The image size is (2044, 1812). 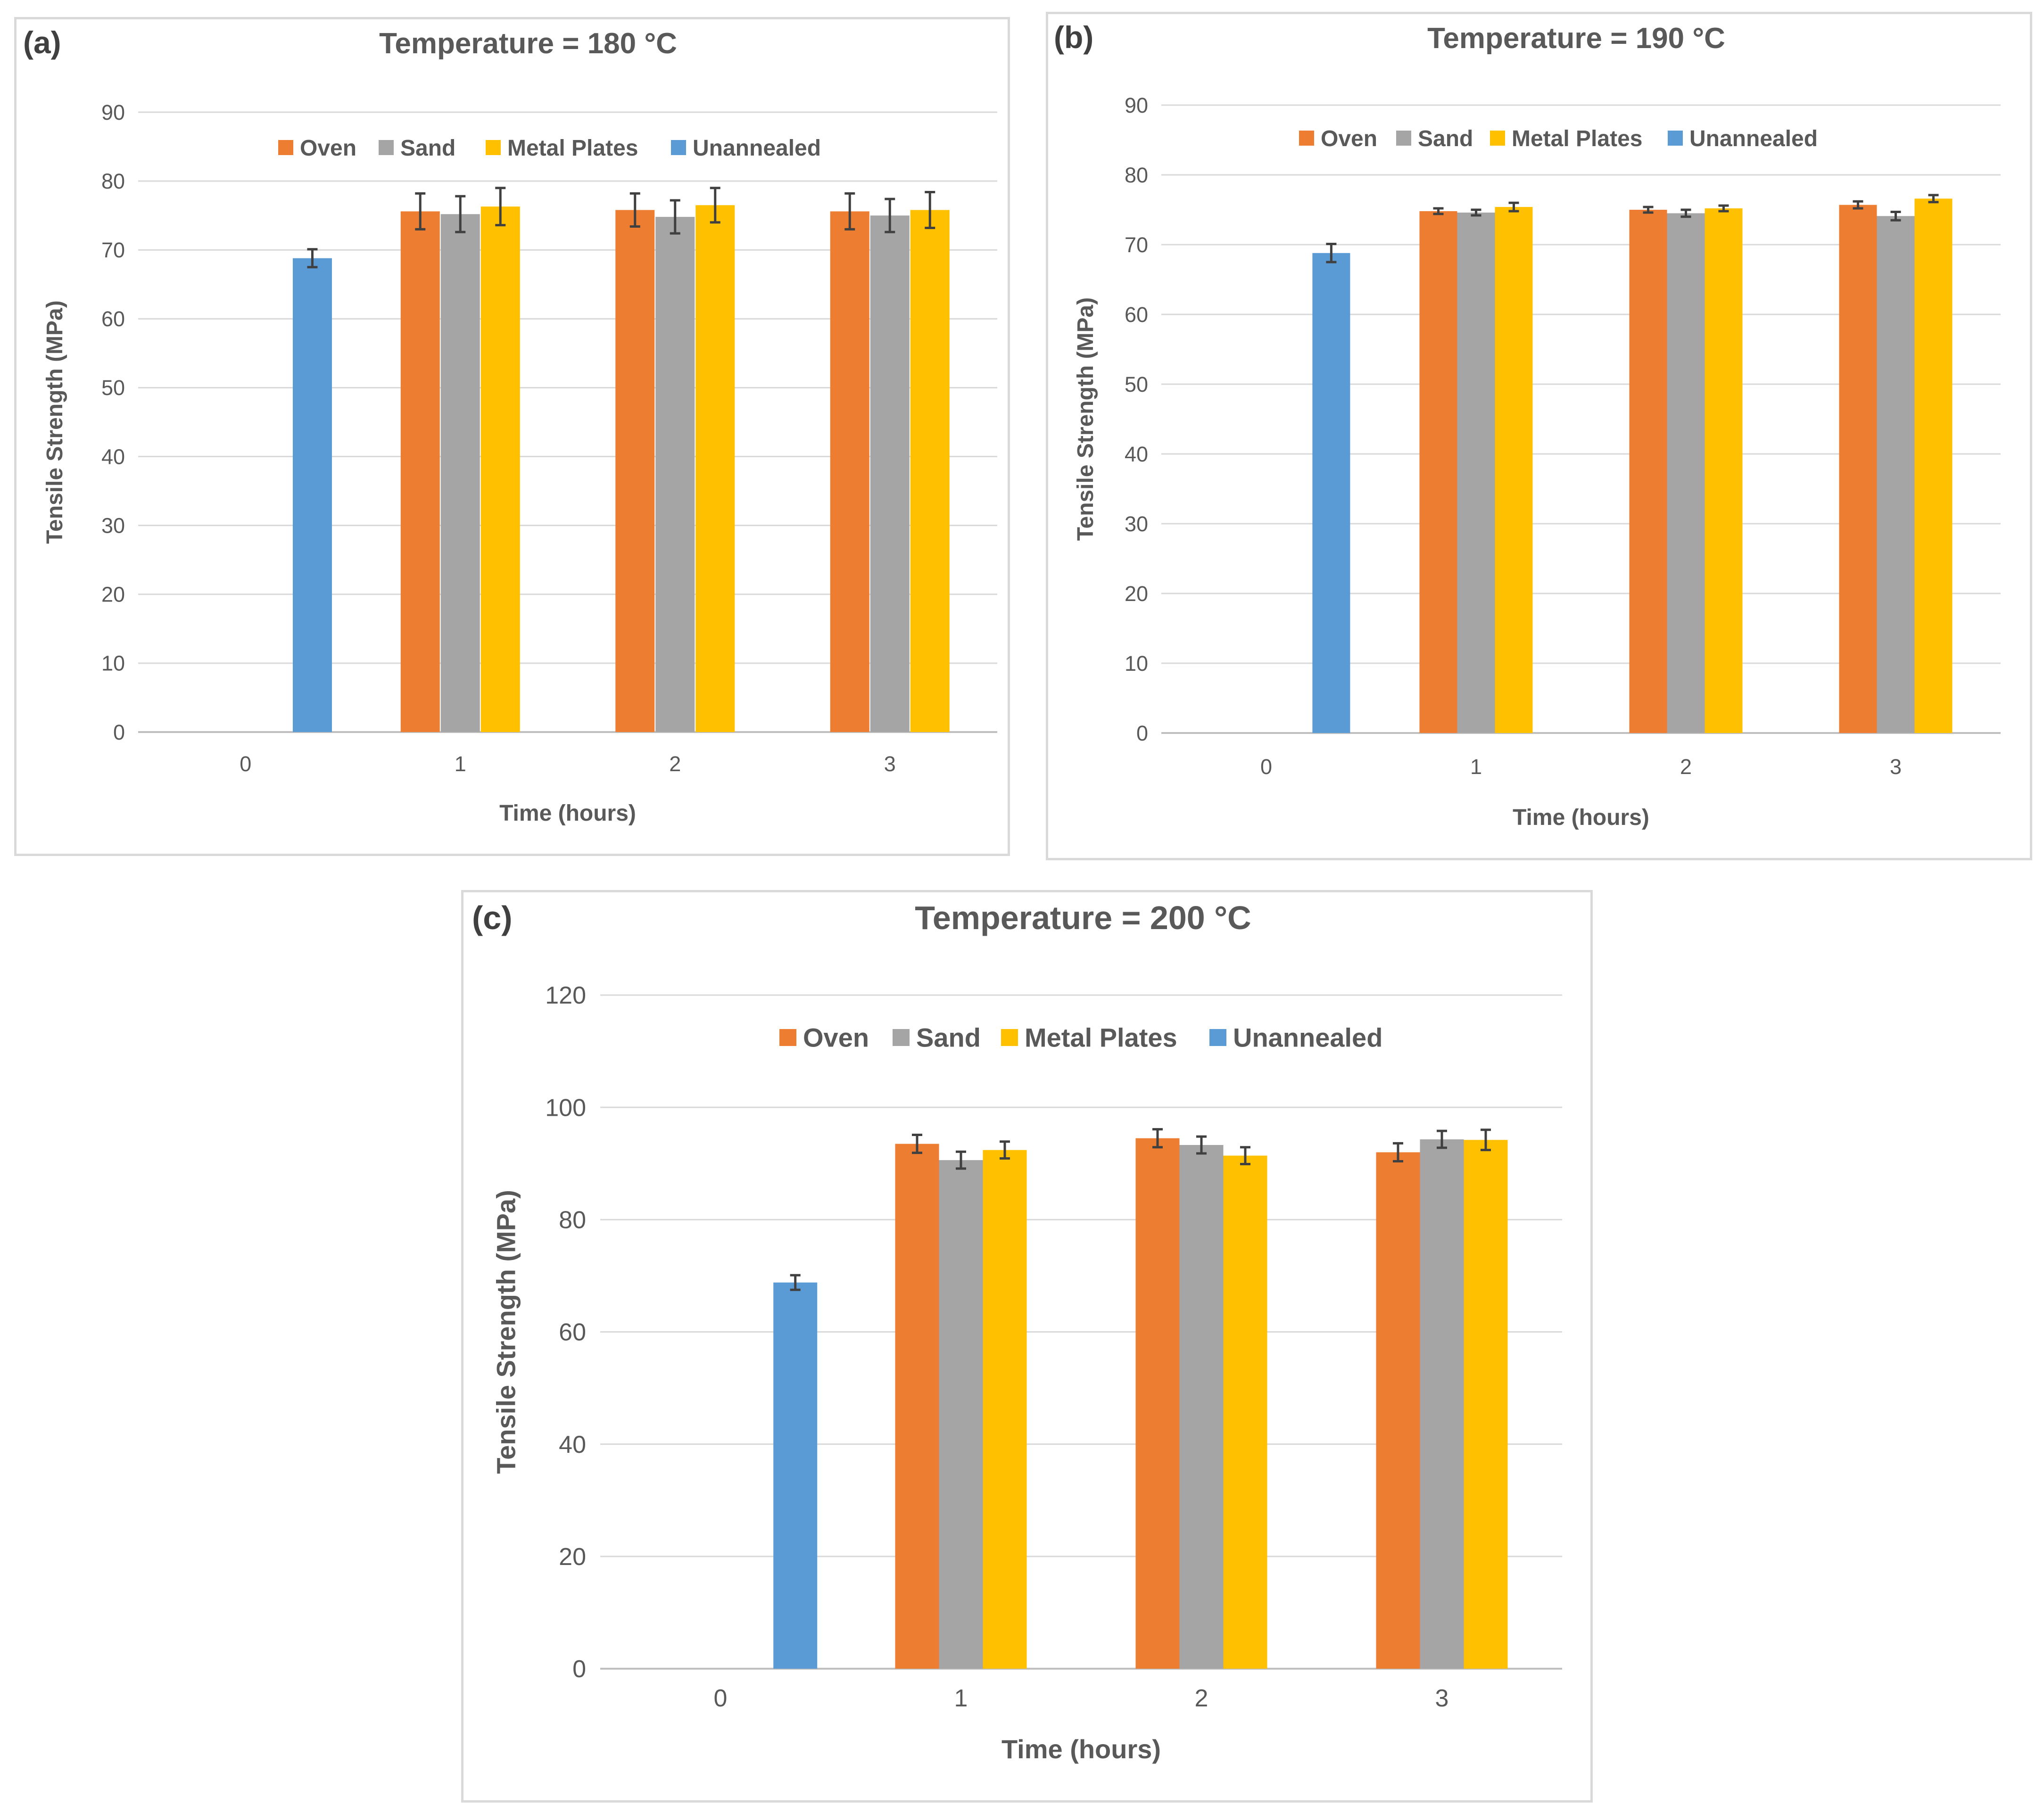 What do you see at coordinates (501, 207) in the screenshot?
I see `error-bar-metal-plates-t1` at bounding box center [501, 207].